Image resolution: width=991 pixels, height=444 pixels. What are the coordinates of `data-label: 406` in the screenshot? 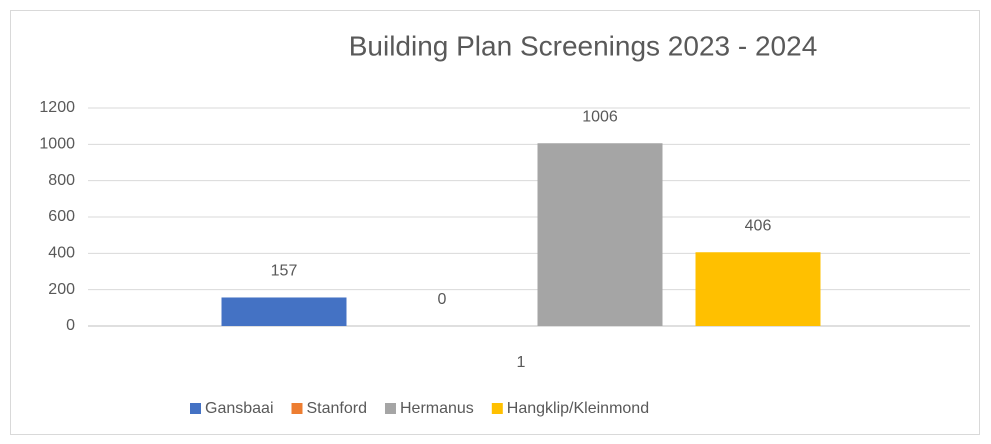 It's located at (758, 225).